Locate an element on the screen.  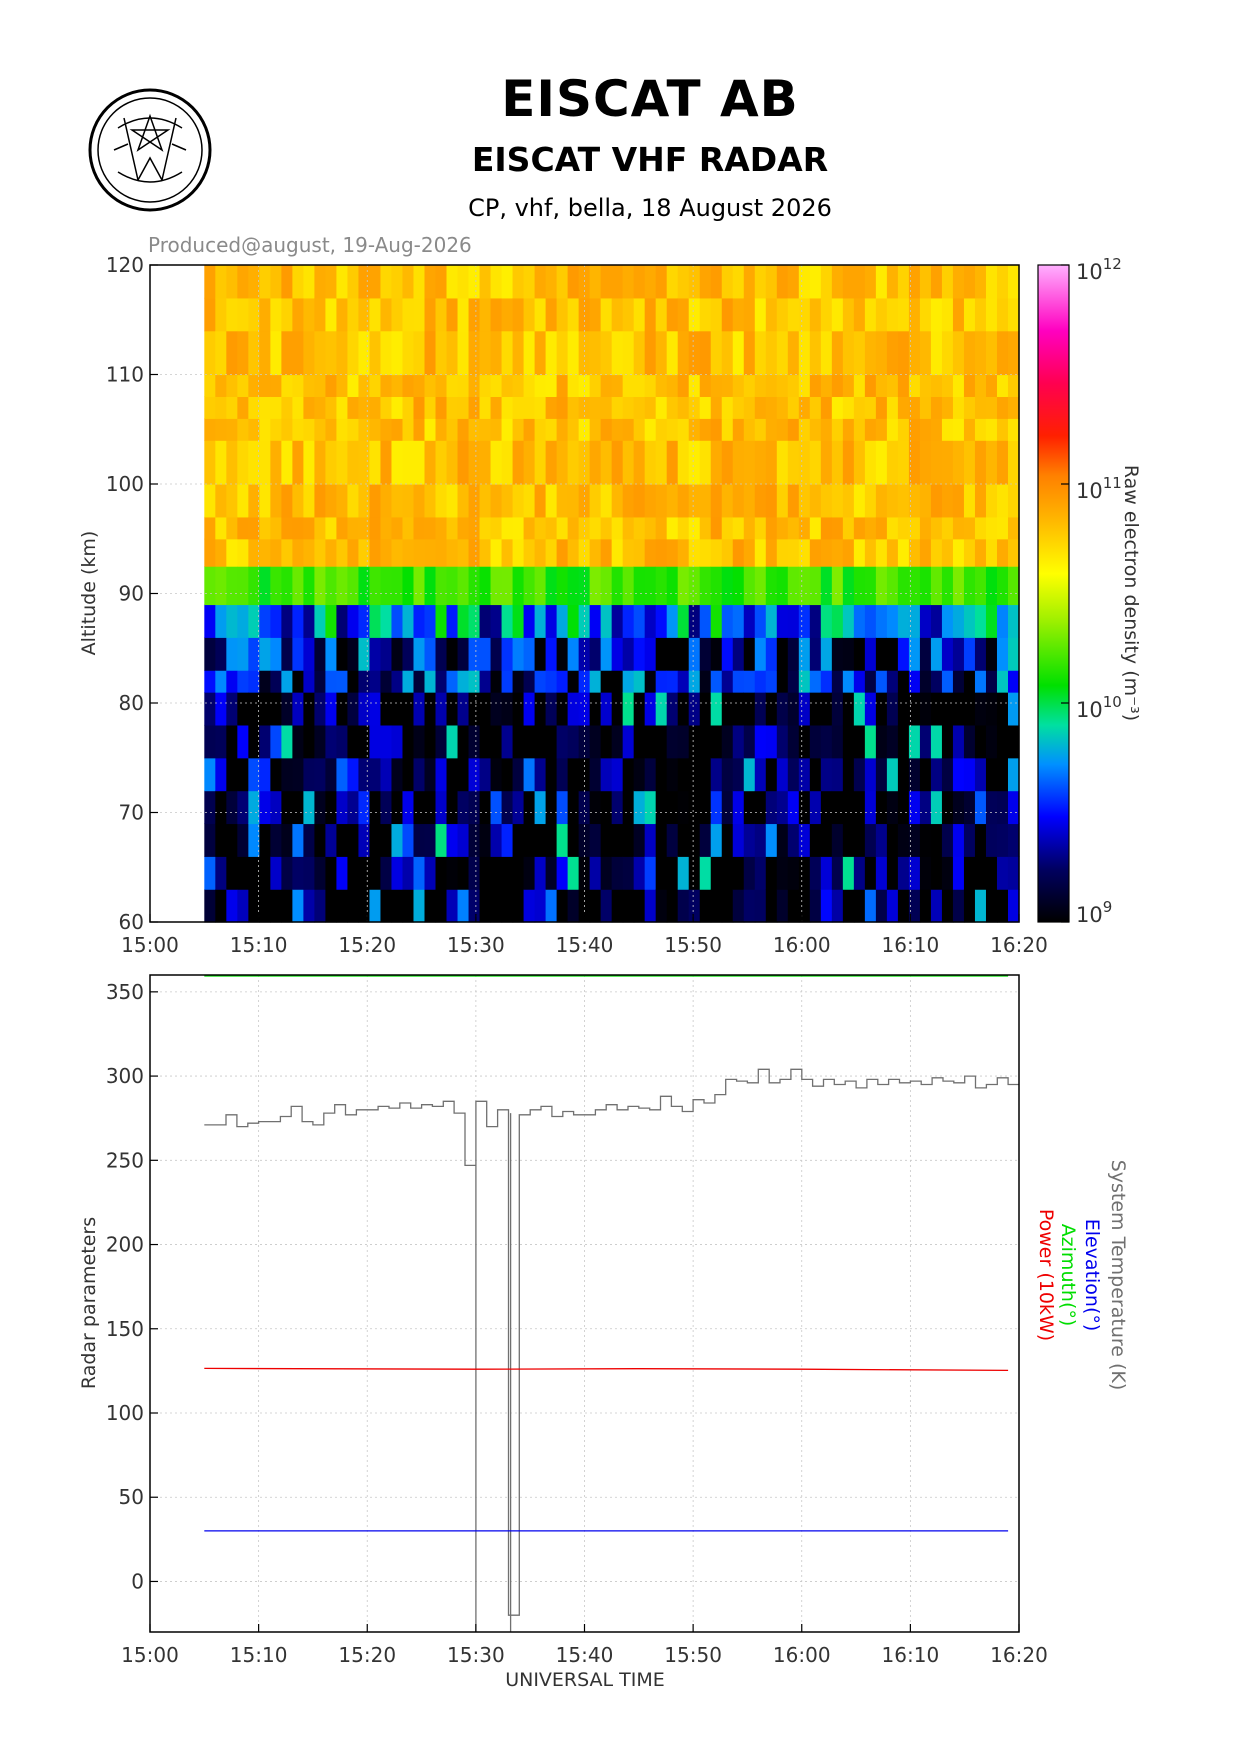
params-y-label: Radar parameters is located at coordinates (89, 1303).